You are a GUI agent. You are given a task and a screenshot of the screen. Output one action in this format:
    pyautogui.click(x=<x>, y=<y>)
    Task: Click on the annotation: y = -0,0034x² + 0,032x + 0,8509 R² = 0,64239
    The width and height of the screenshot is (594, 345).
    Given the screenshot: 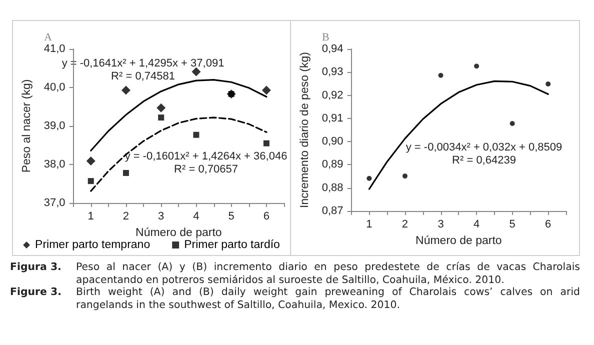 What is the action you would take?
    pyautogui.click(x=484, y=154)
    